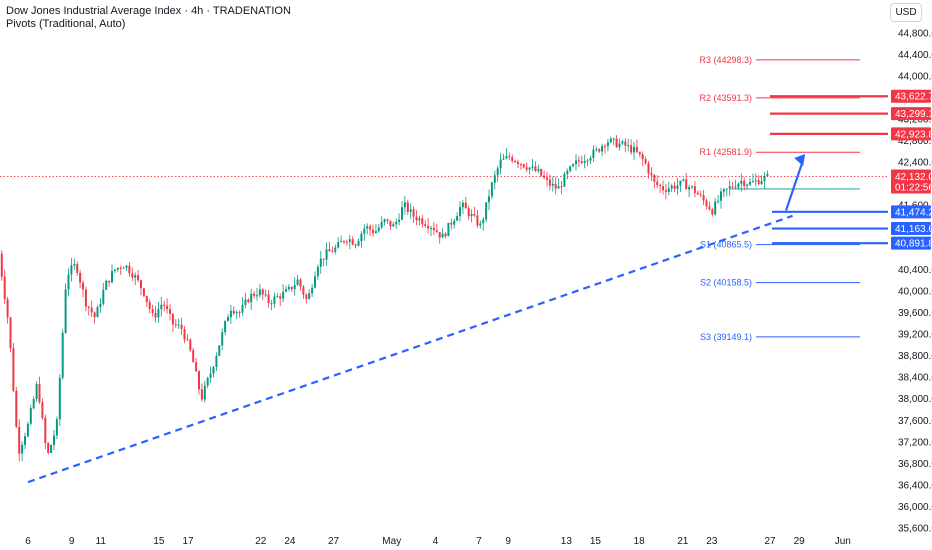 The image size is (932, 550). Describe the element at coordinates (915, 507) in the screenshot. I see `y-tick-label: 36,000.0` at that location.